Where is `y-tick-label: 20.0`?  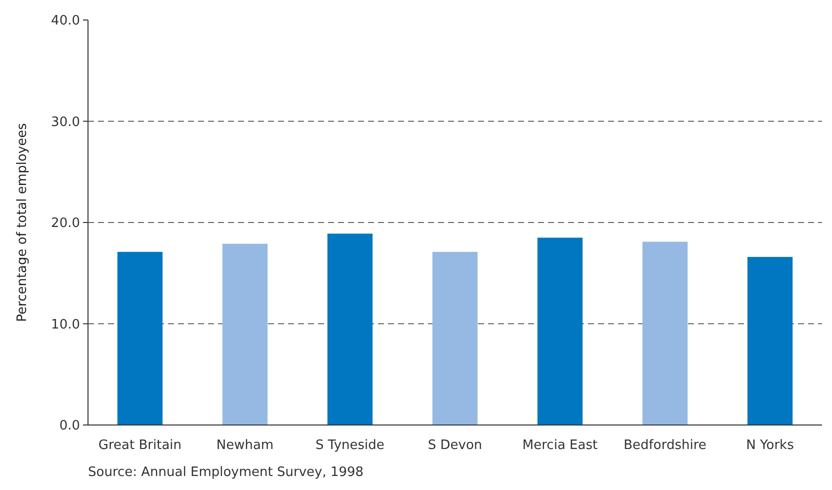
y-tick-label: 20.0 is located at coordinates (65, 224).